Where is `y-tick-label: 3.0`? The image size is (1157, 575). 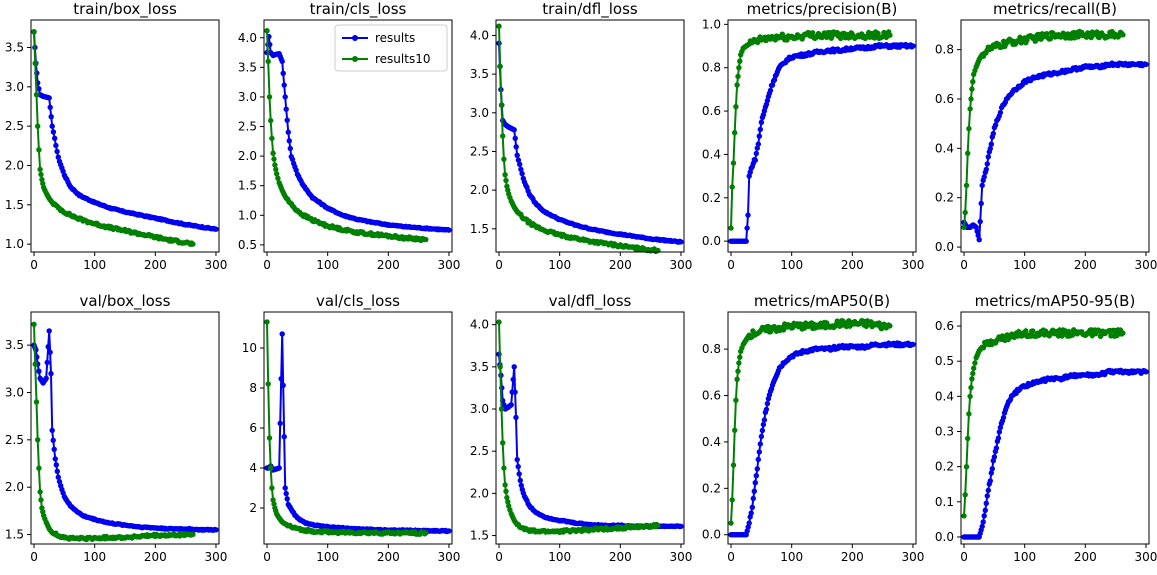
y-tick-label: 3.0 is located at coordinates (479, 409).